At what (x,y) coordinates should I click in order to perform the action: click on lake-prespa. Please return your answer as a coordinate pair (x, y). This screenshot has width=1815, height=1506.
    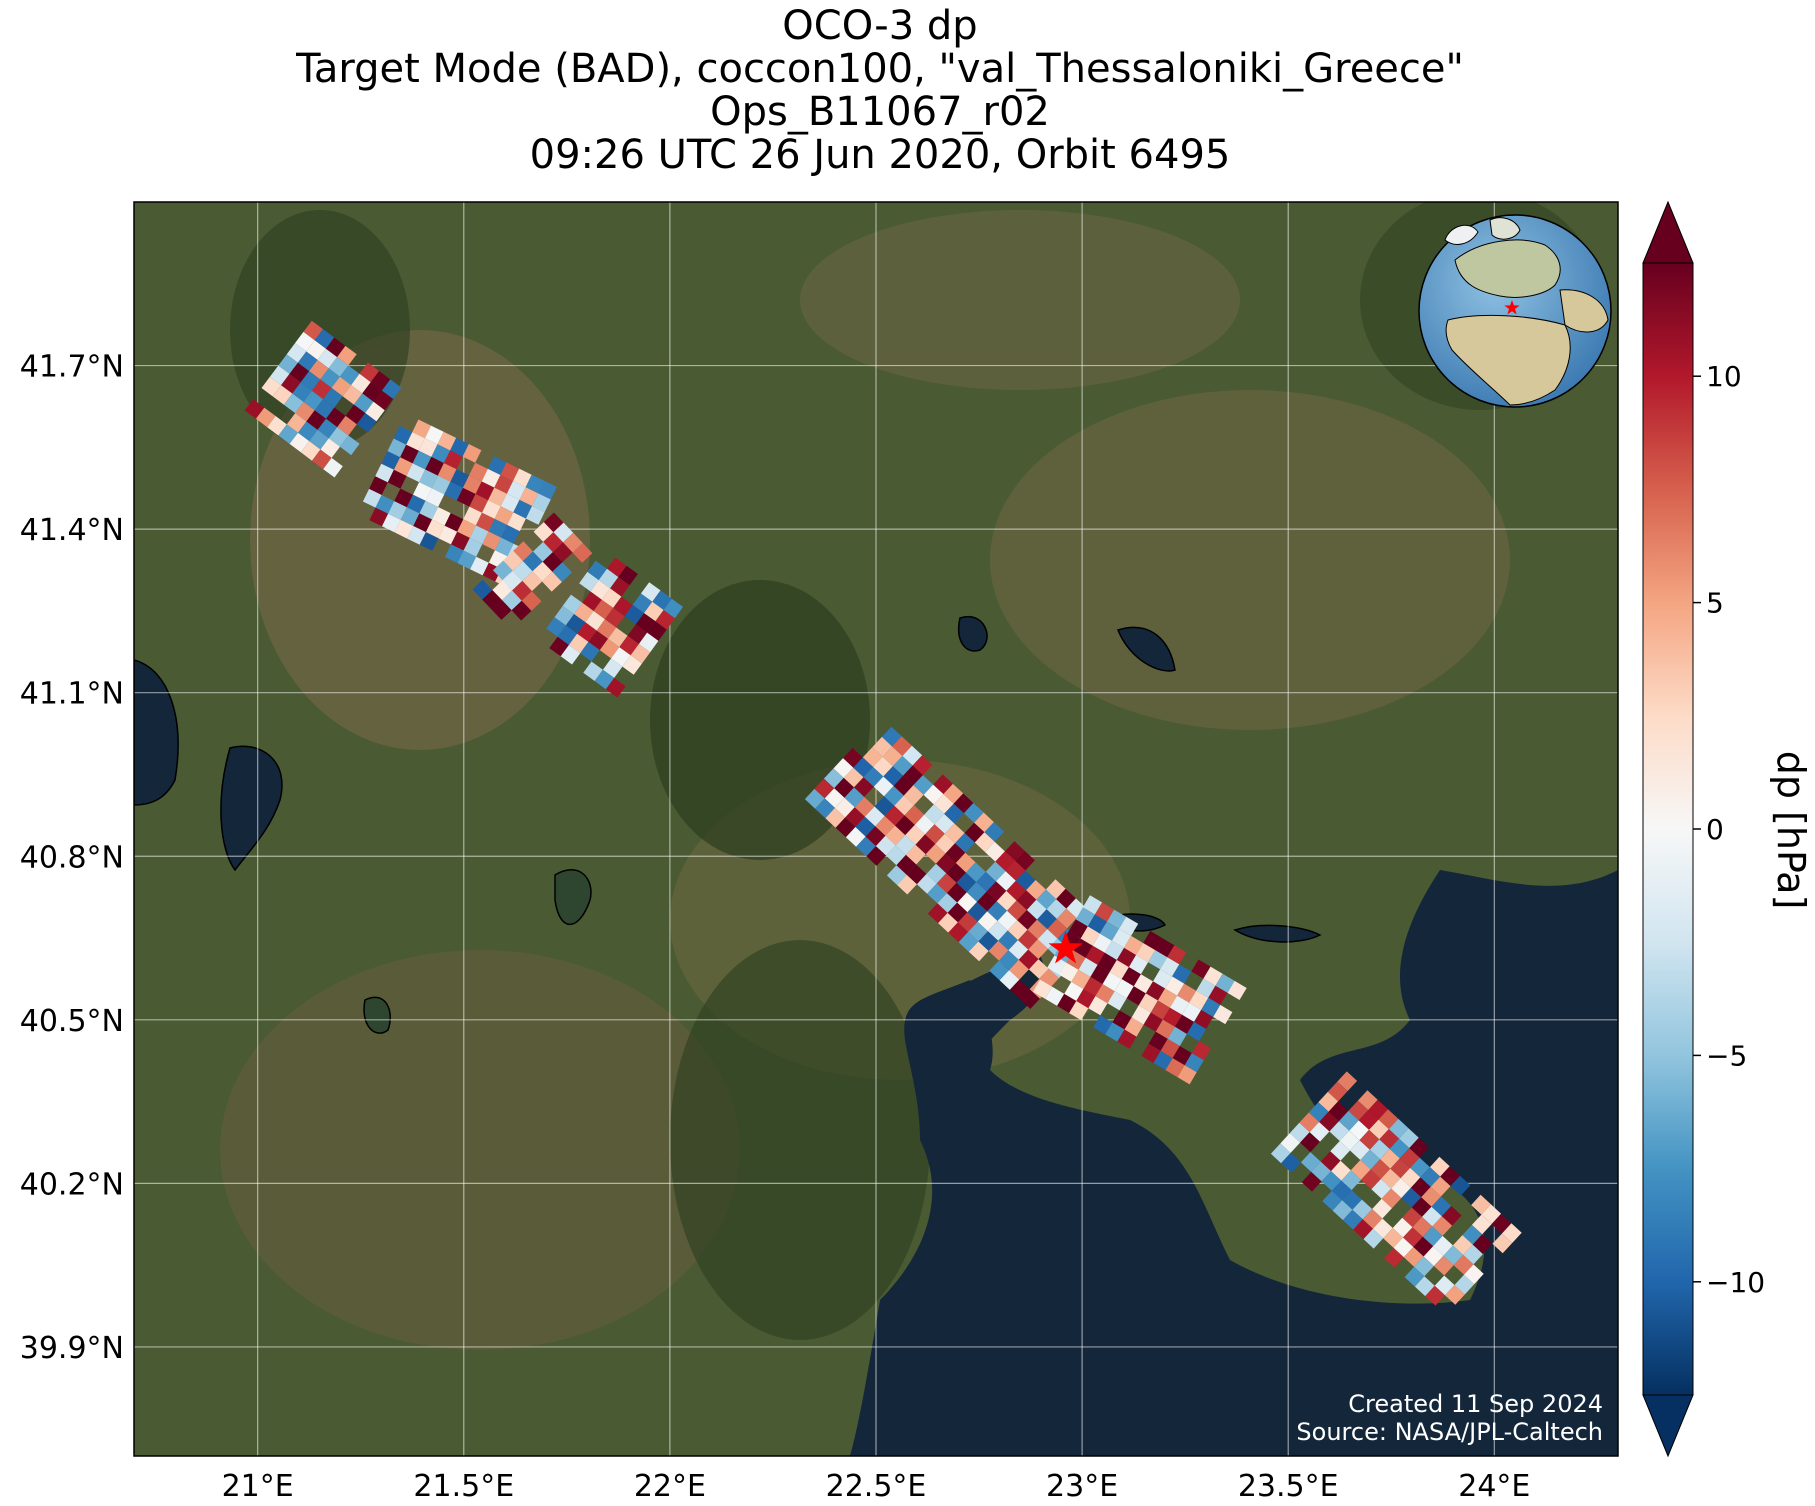
    Looking at the image, I should click on (251, 808).